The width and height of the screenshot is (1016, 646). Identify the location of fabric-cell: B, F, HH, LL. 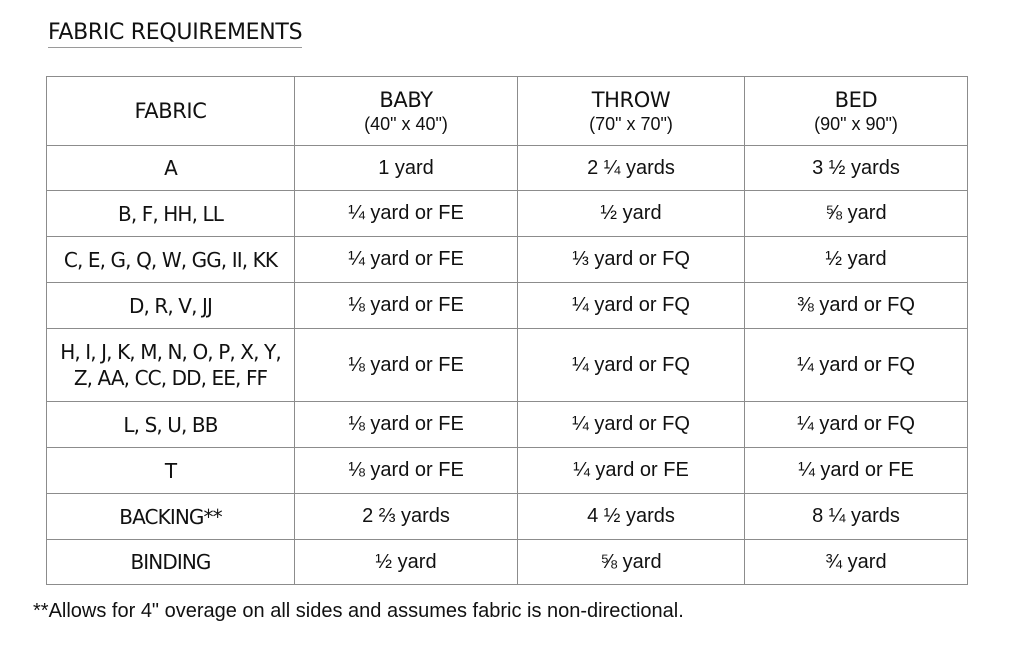
(170, 213).